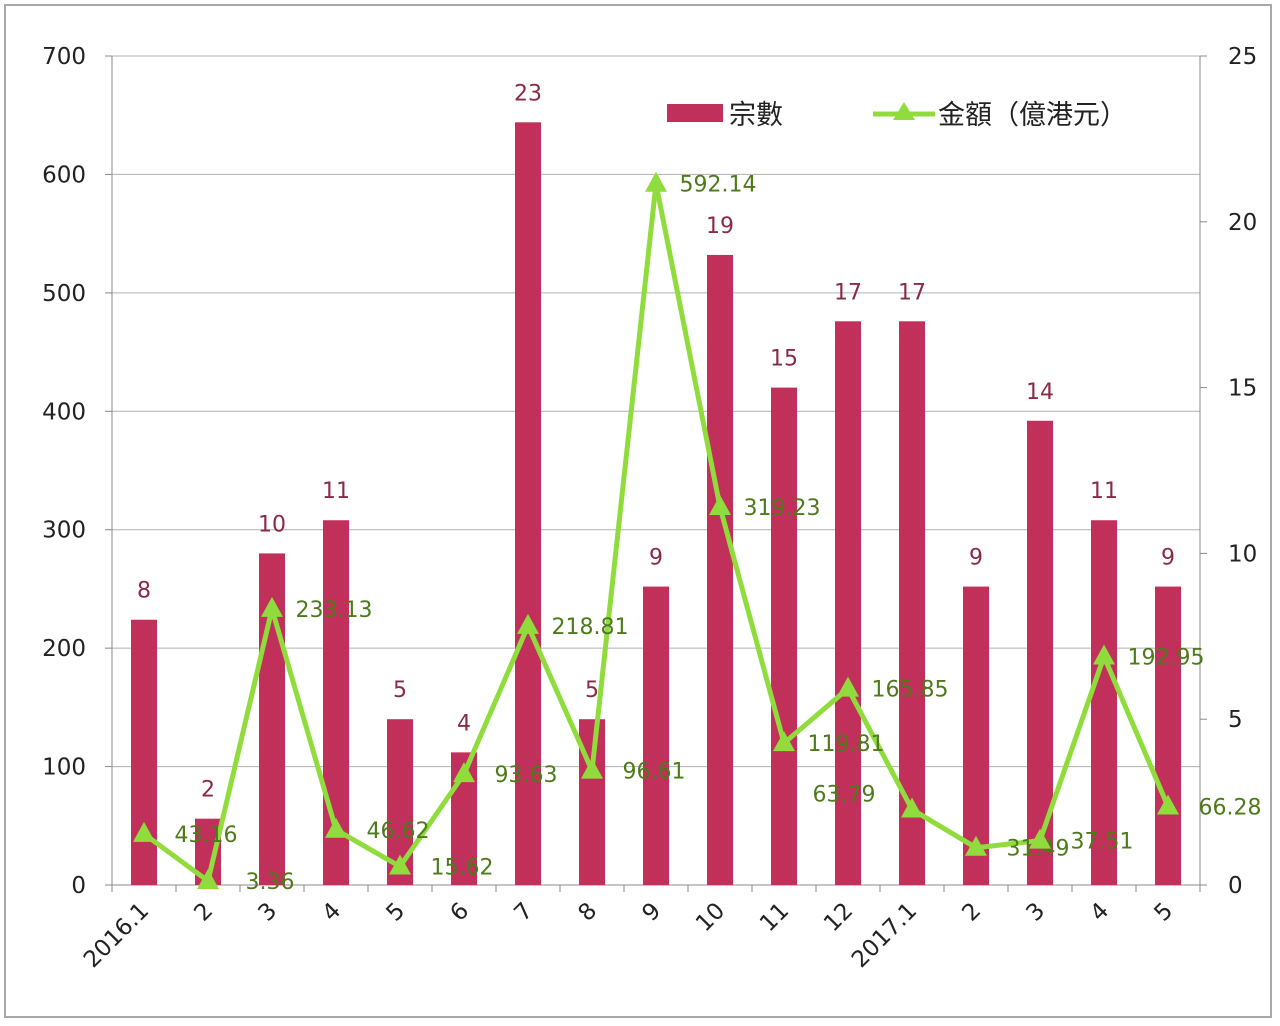 The height and width of the screenshot is (1026, 1280). I want to click on bar-data-label: 10, so click(272, 524).